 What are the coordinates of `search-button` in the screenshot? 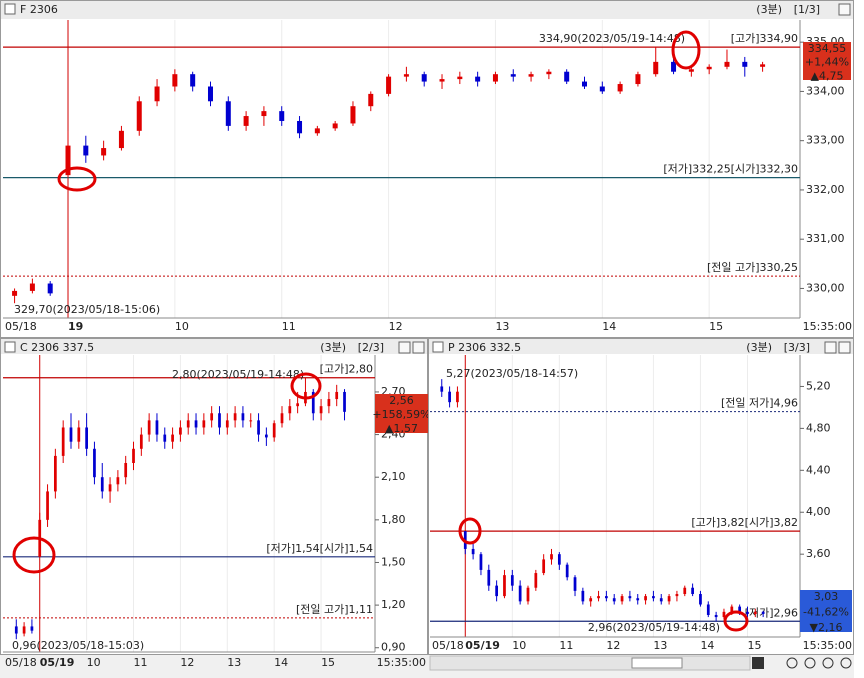 It's located at (846, 663).